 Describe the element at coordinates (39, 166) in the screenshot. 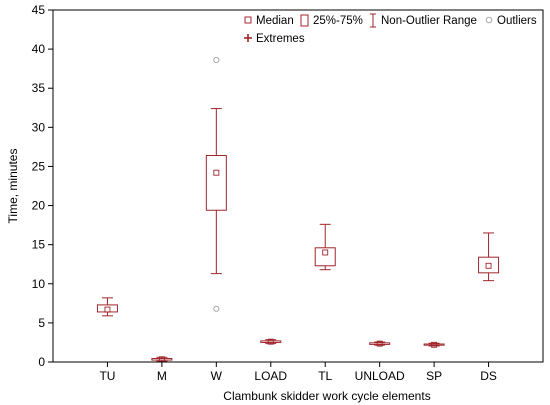

I see `y-tick-label: 25` at that location.